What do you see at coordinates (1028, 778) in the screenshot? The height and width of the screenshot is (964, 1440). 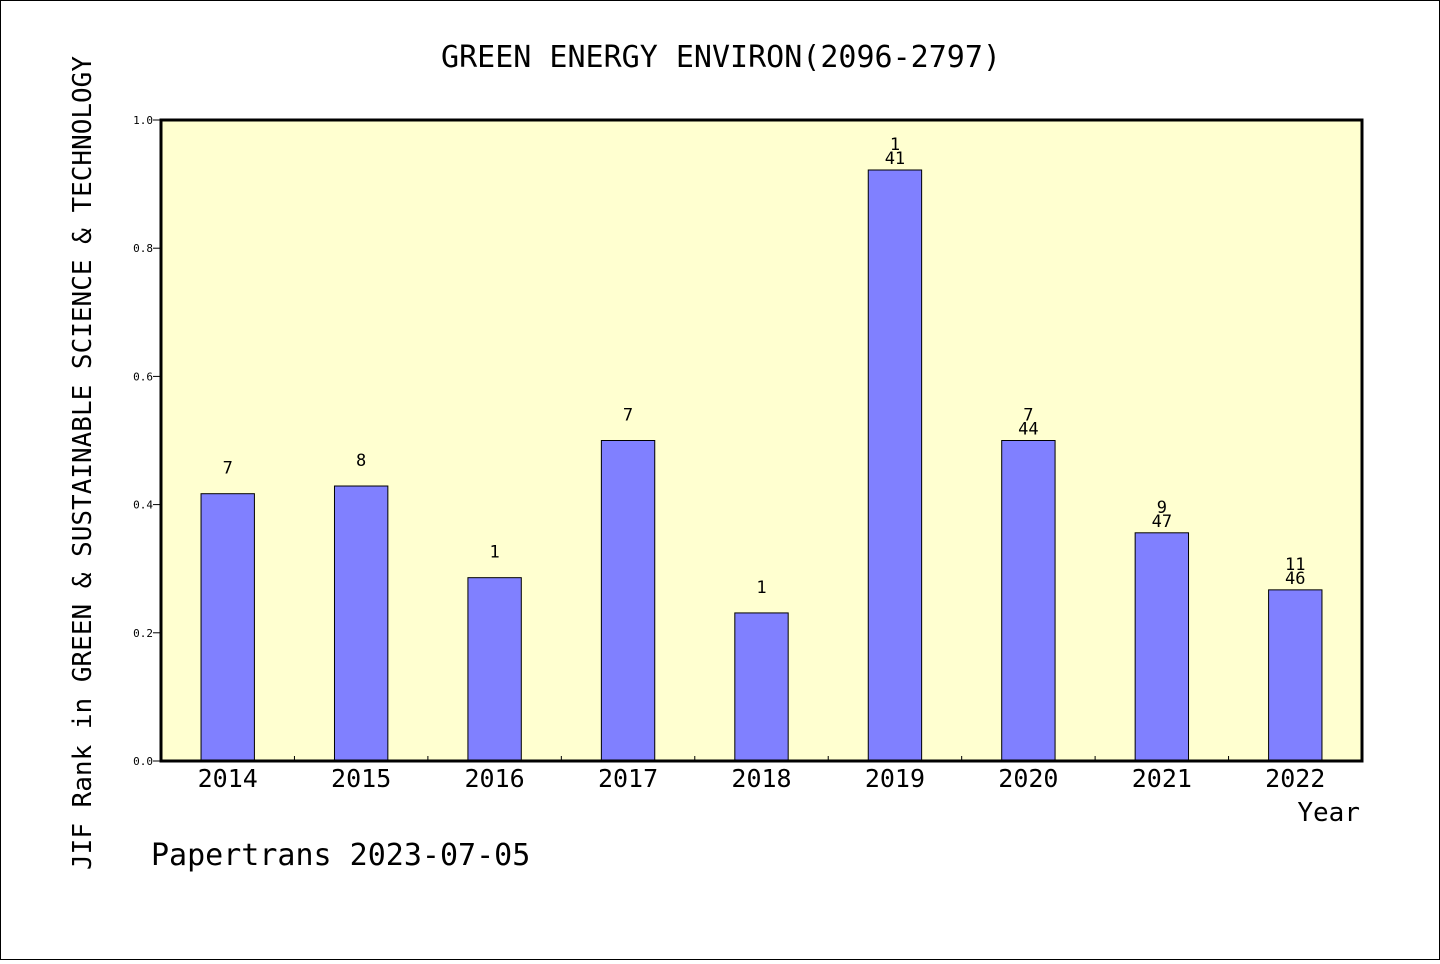 I see `x-tick-label-2020: 2020` at bounding box center [1028, 778].